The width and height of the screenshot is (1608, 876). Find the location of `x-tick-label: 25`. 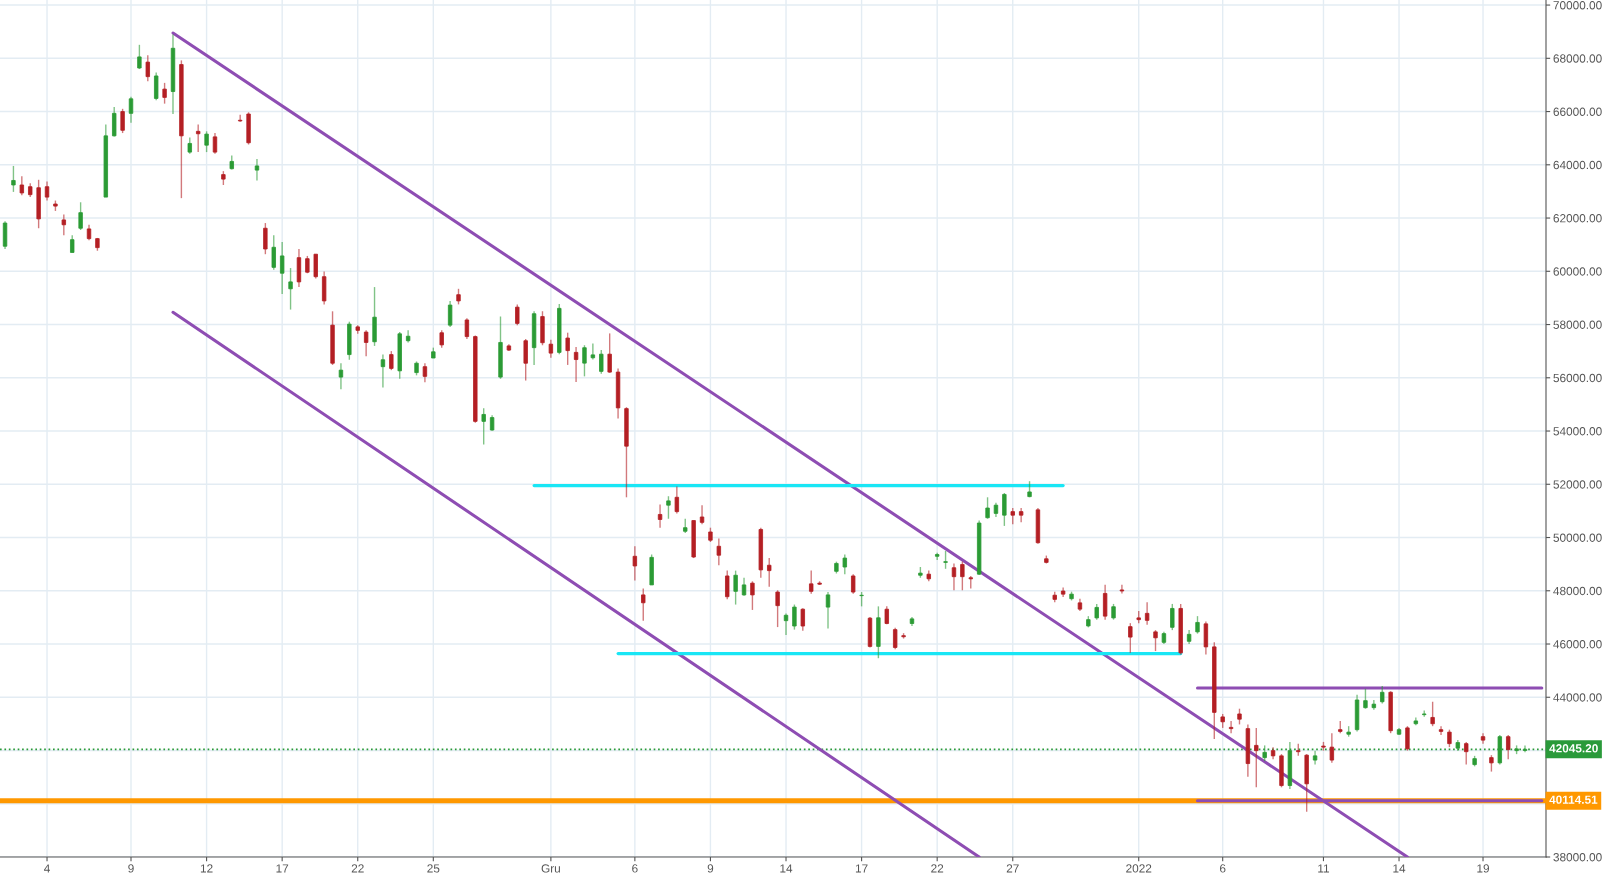

x-tick-label: 25 is located at coordinates (433, 868).